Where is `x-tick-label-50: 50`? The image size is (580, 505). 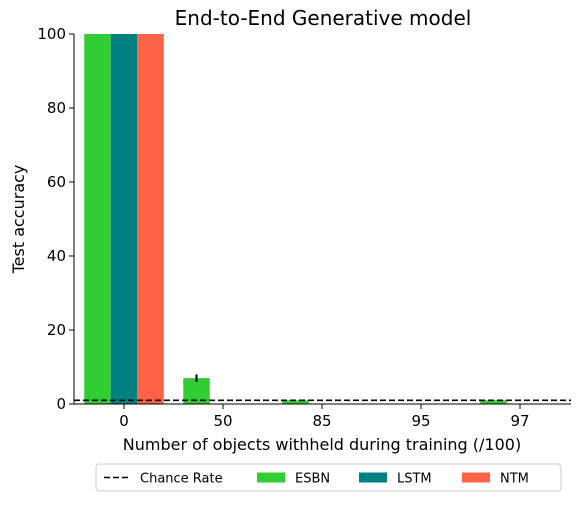 x-tick-label-50: 50 is located at coordinates (222, 421).